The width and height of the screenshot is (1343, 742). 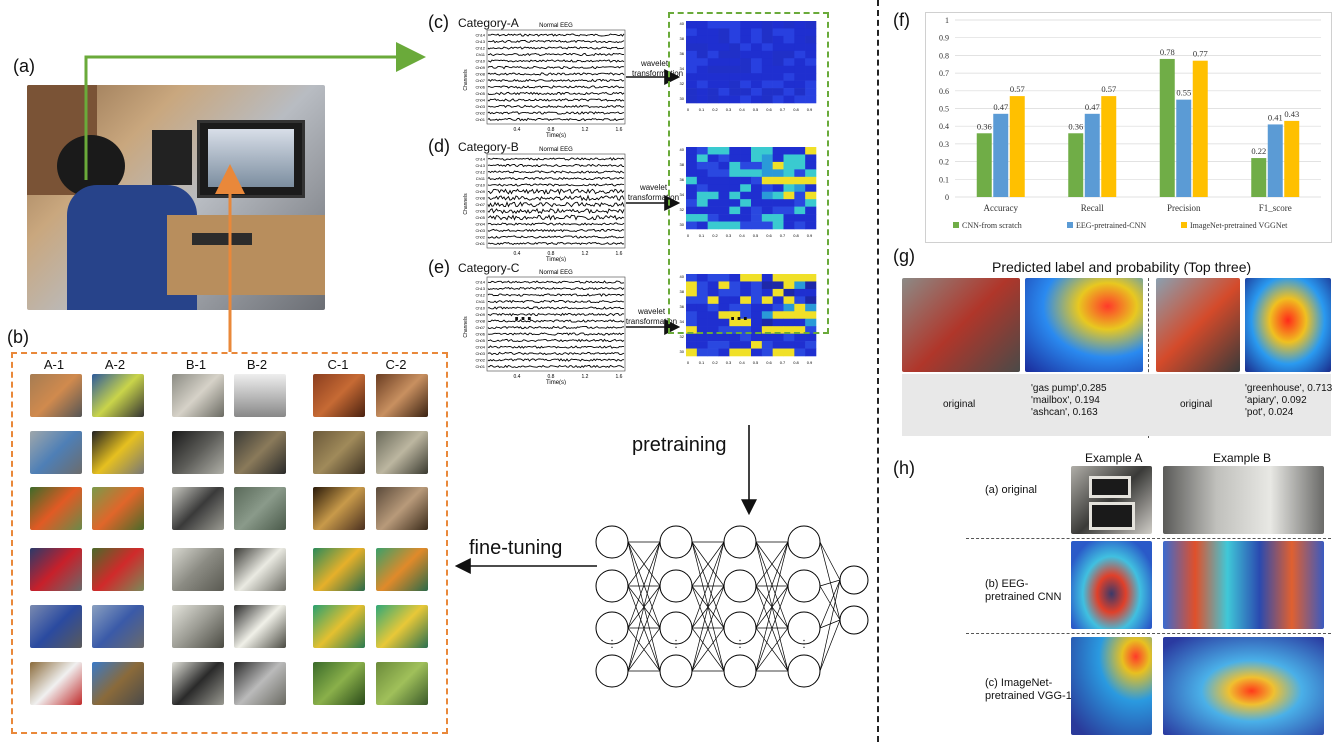 I want to click on bar, so click(x=1001, y=155).